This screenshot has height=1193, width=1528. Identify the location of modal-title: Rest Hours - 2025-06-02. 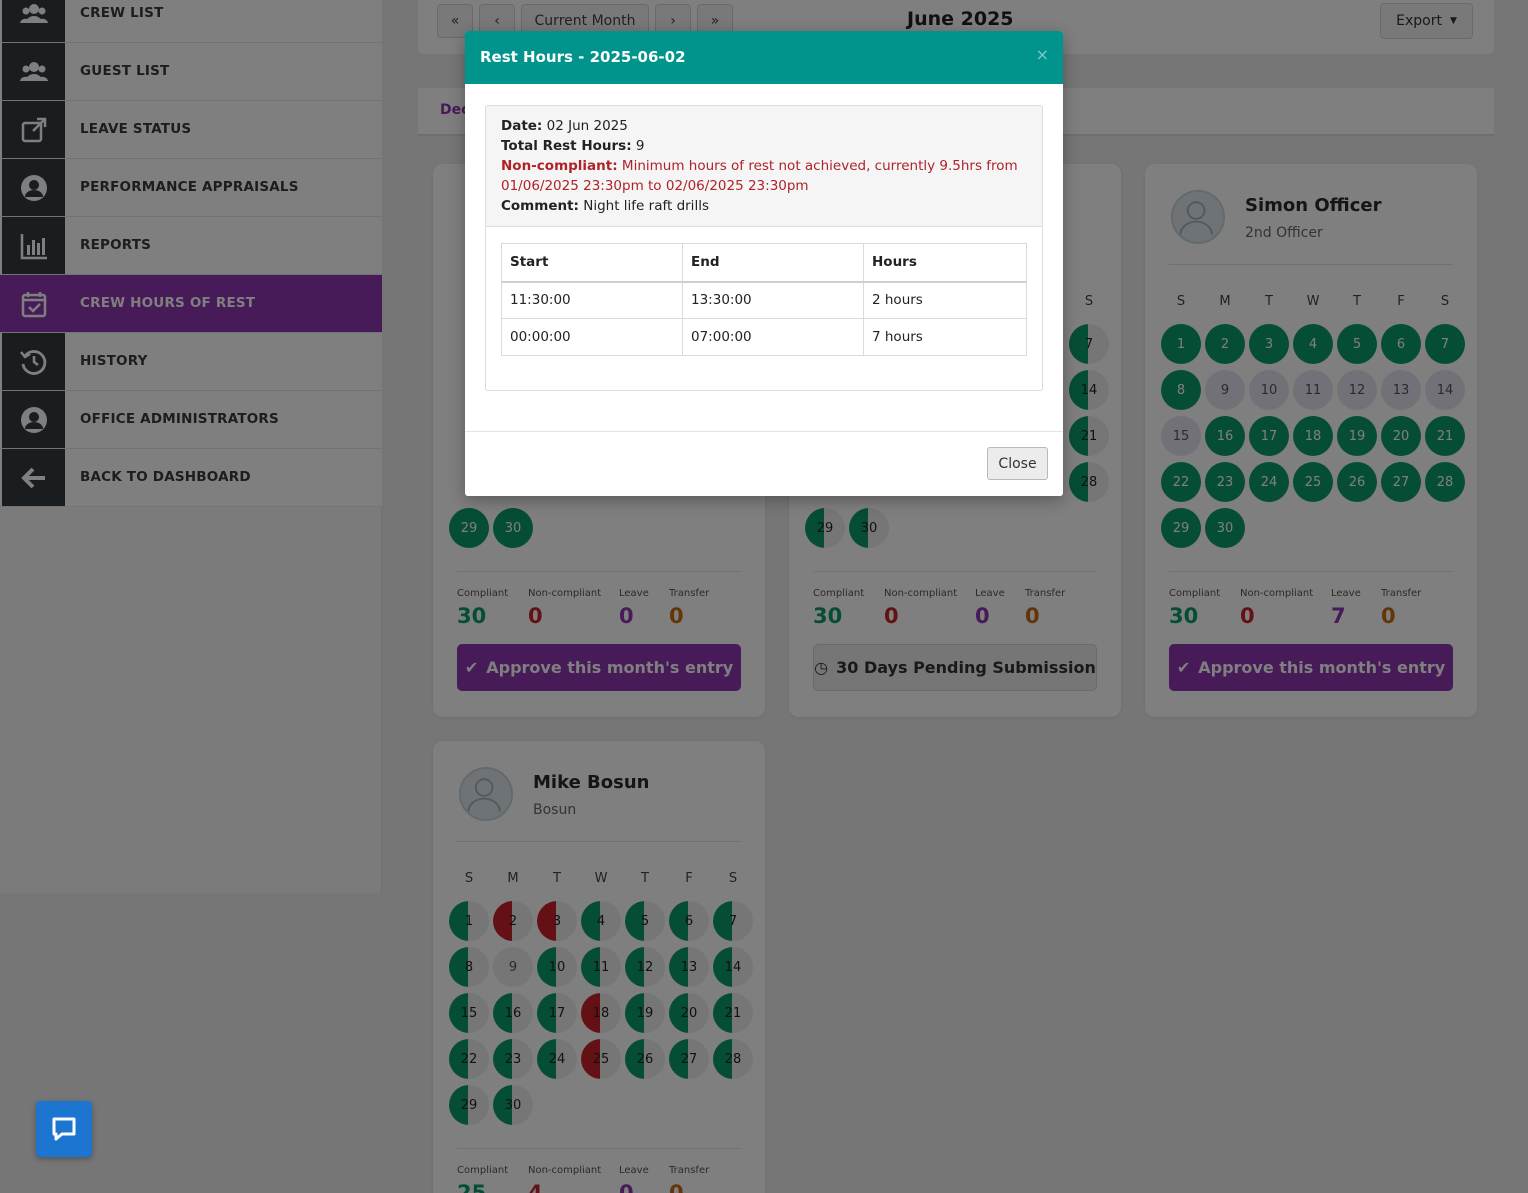
(583, 57).